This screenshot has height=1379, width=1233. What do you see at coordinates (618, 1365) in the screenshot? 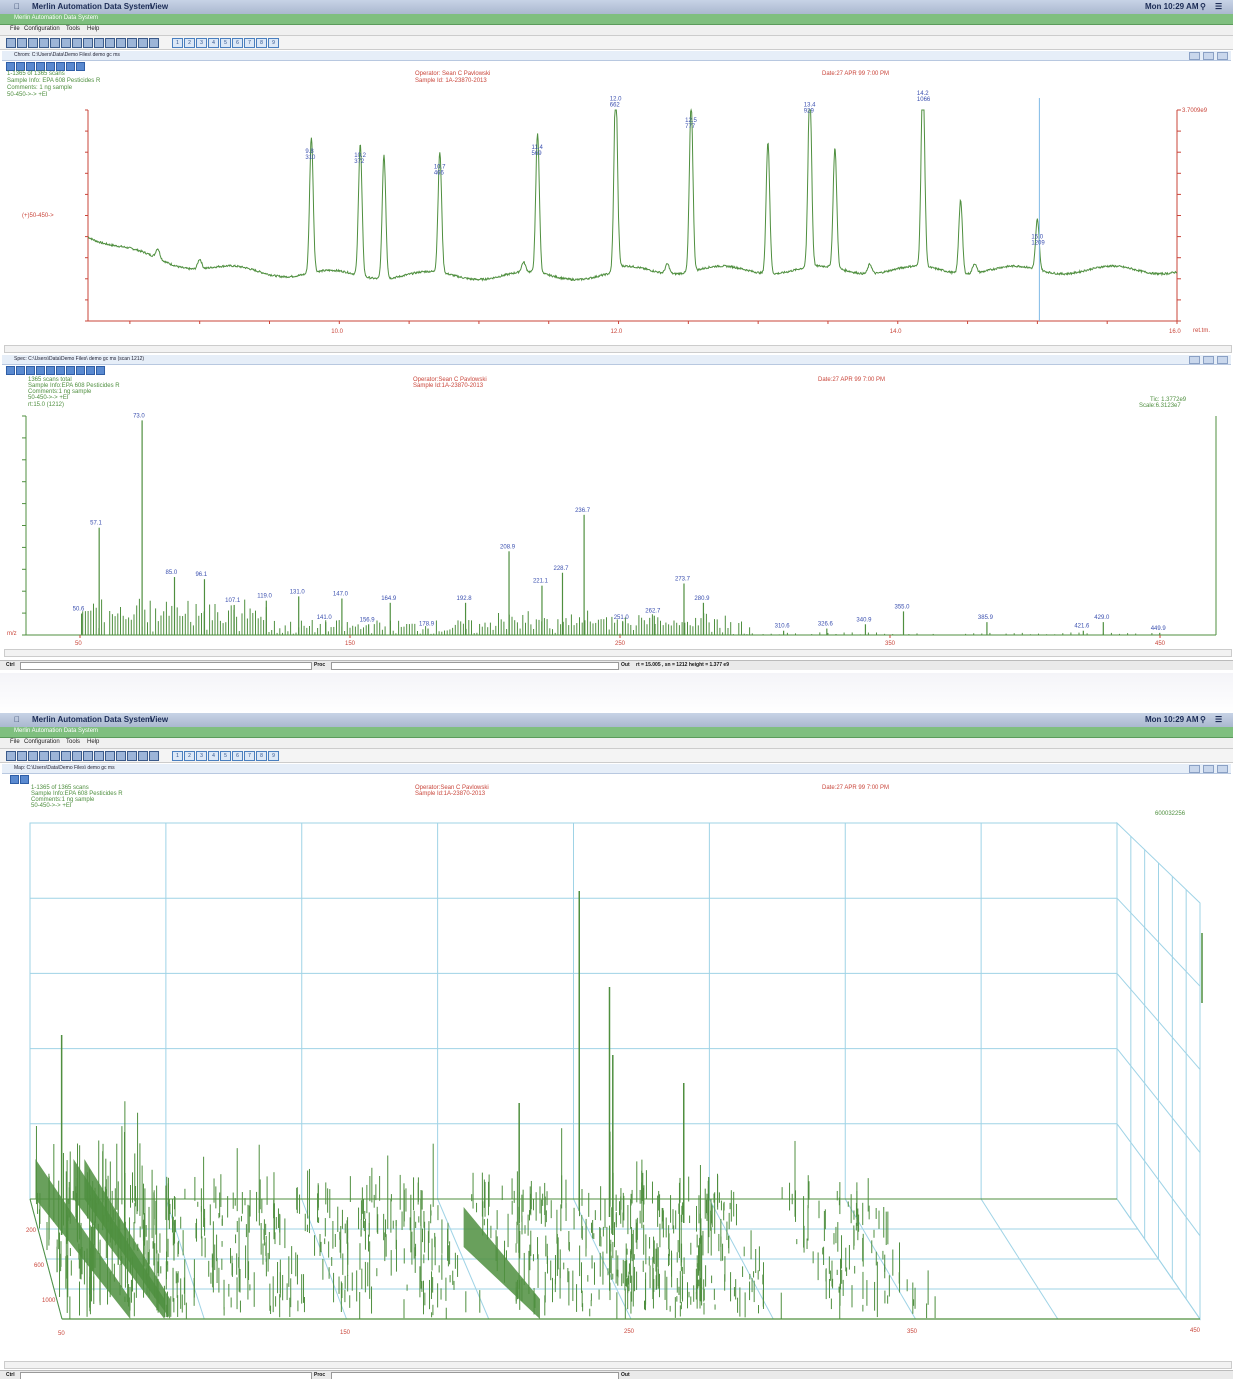
I see `map-scrollbar` at bounding box center [618, 1365].